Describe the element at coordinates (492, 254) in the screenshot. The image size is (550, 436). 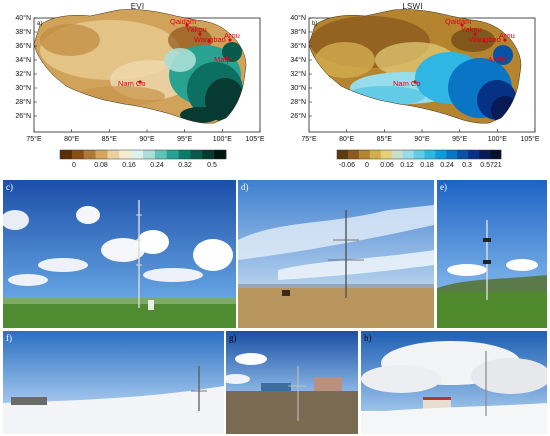
I see `site-photo-e: e)` at that location.